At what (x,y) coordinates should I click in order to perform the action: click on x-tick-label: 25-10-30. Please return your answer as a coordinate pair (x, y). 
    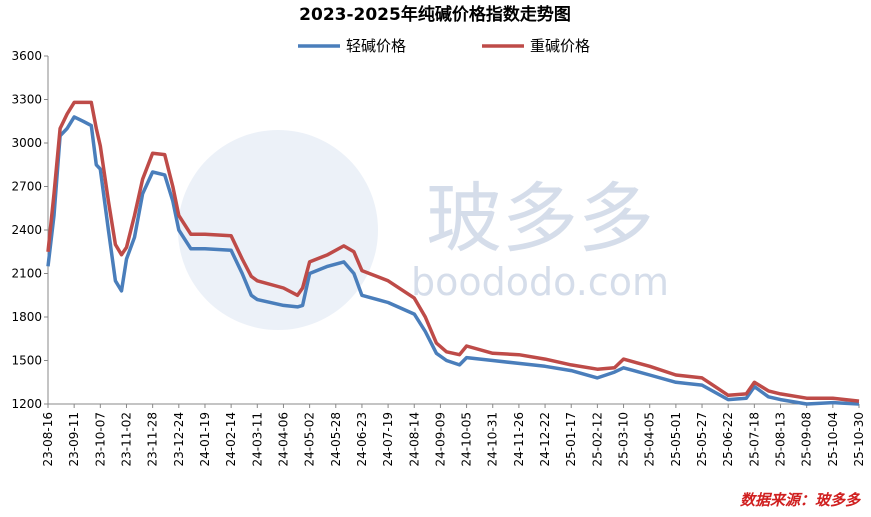
    Looking at the image, I should click on (859, 439).